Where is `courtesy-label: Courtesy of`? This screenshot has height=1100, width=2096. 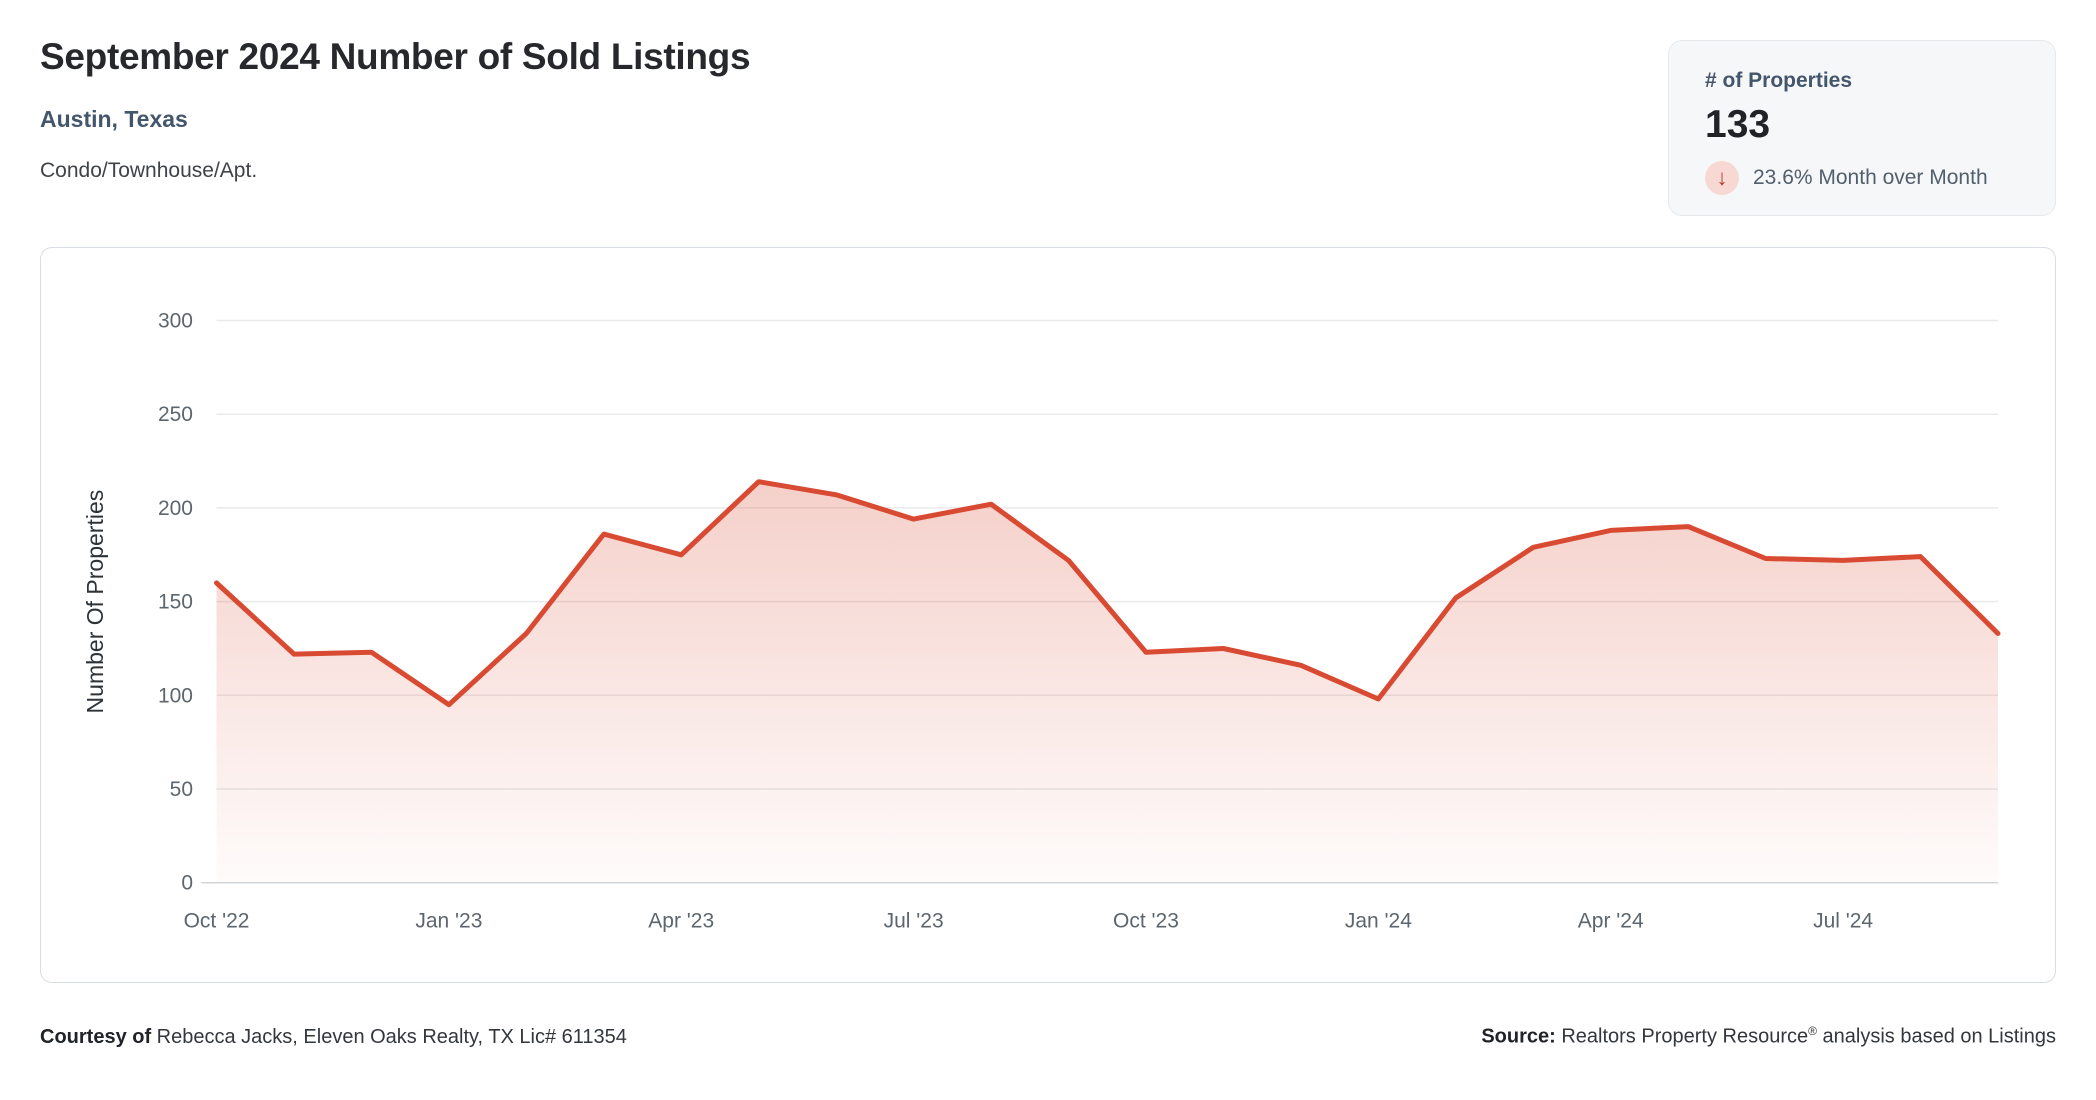 courtesy-label: Courtesy of is located at coordinates (96, 1036).